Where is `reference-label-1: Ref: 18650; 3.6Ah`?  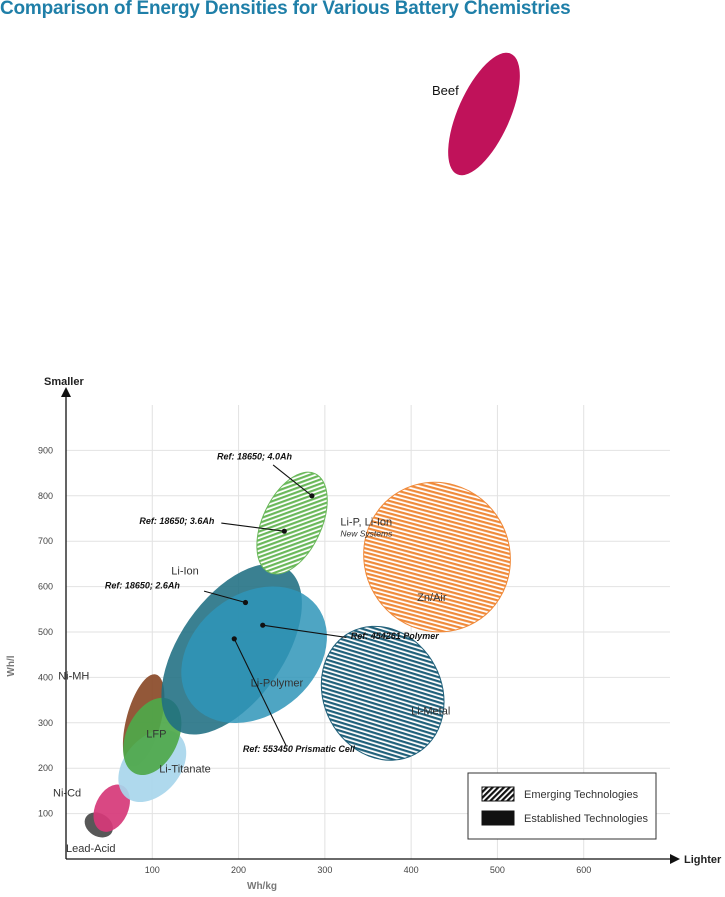
reference-label-1: Ref: 18650; 3.6Ah is located at coordinates (177, 521).